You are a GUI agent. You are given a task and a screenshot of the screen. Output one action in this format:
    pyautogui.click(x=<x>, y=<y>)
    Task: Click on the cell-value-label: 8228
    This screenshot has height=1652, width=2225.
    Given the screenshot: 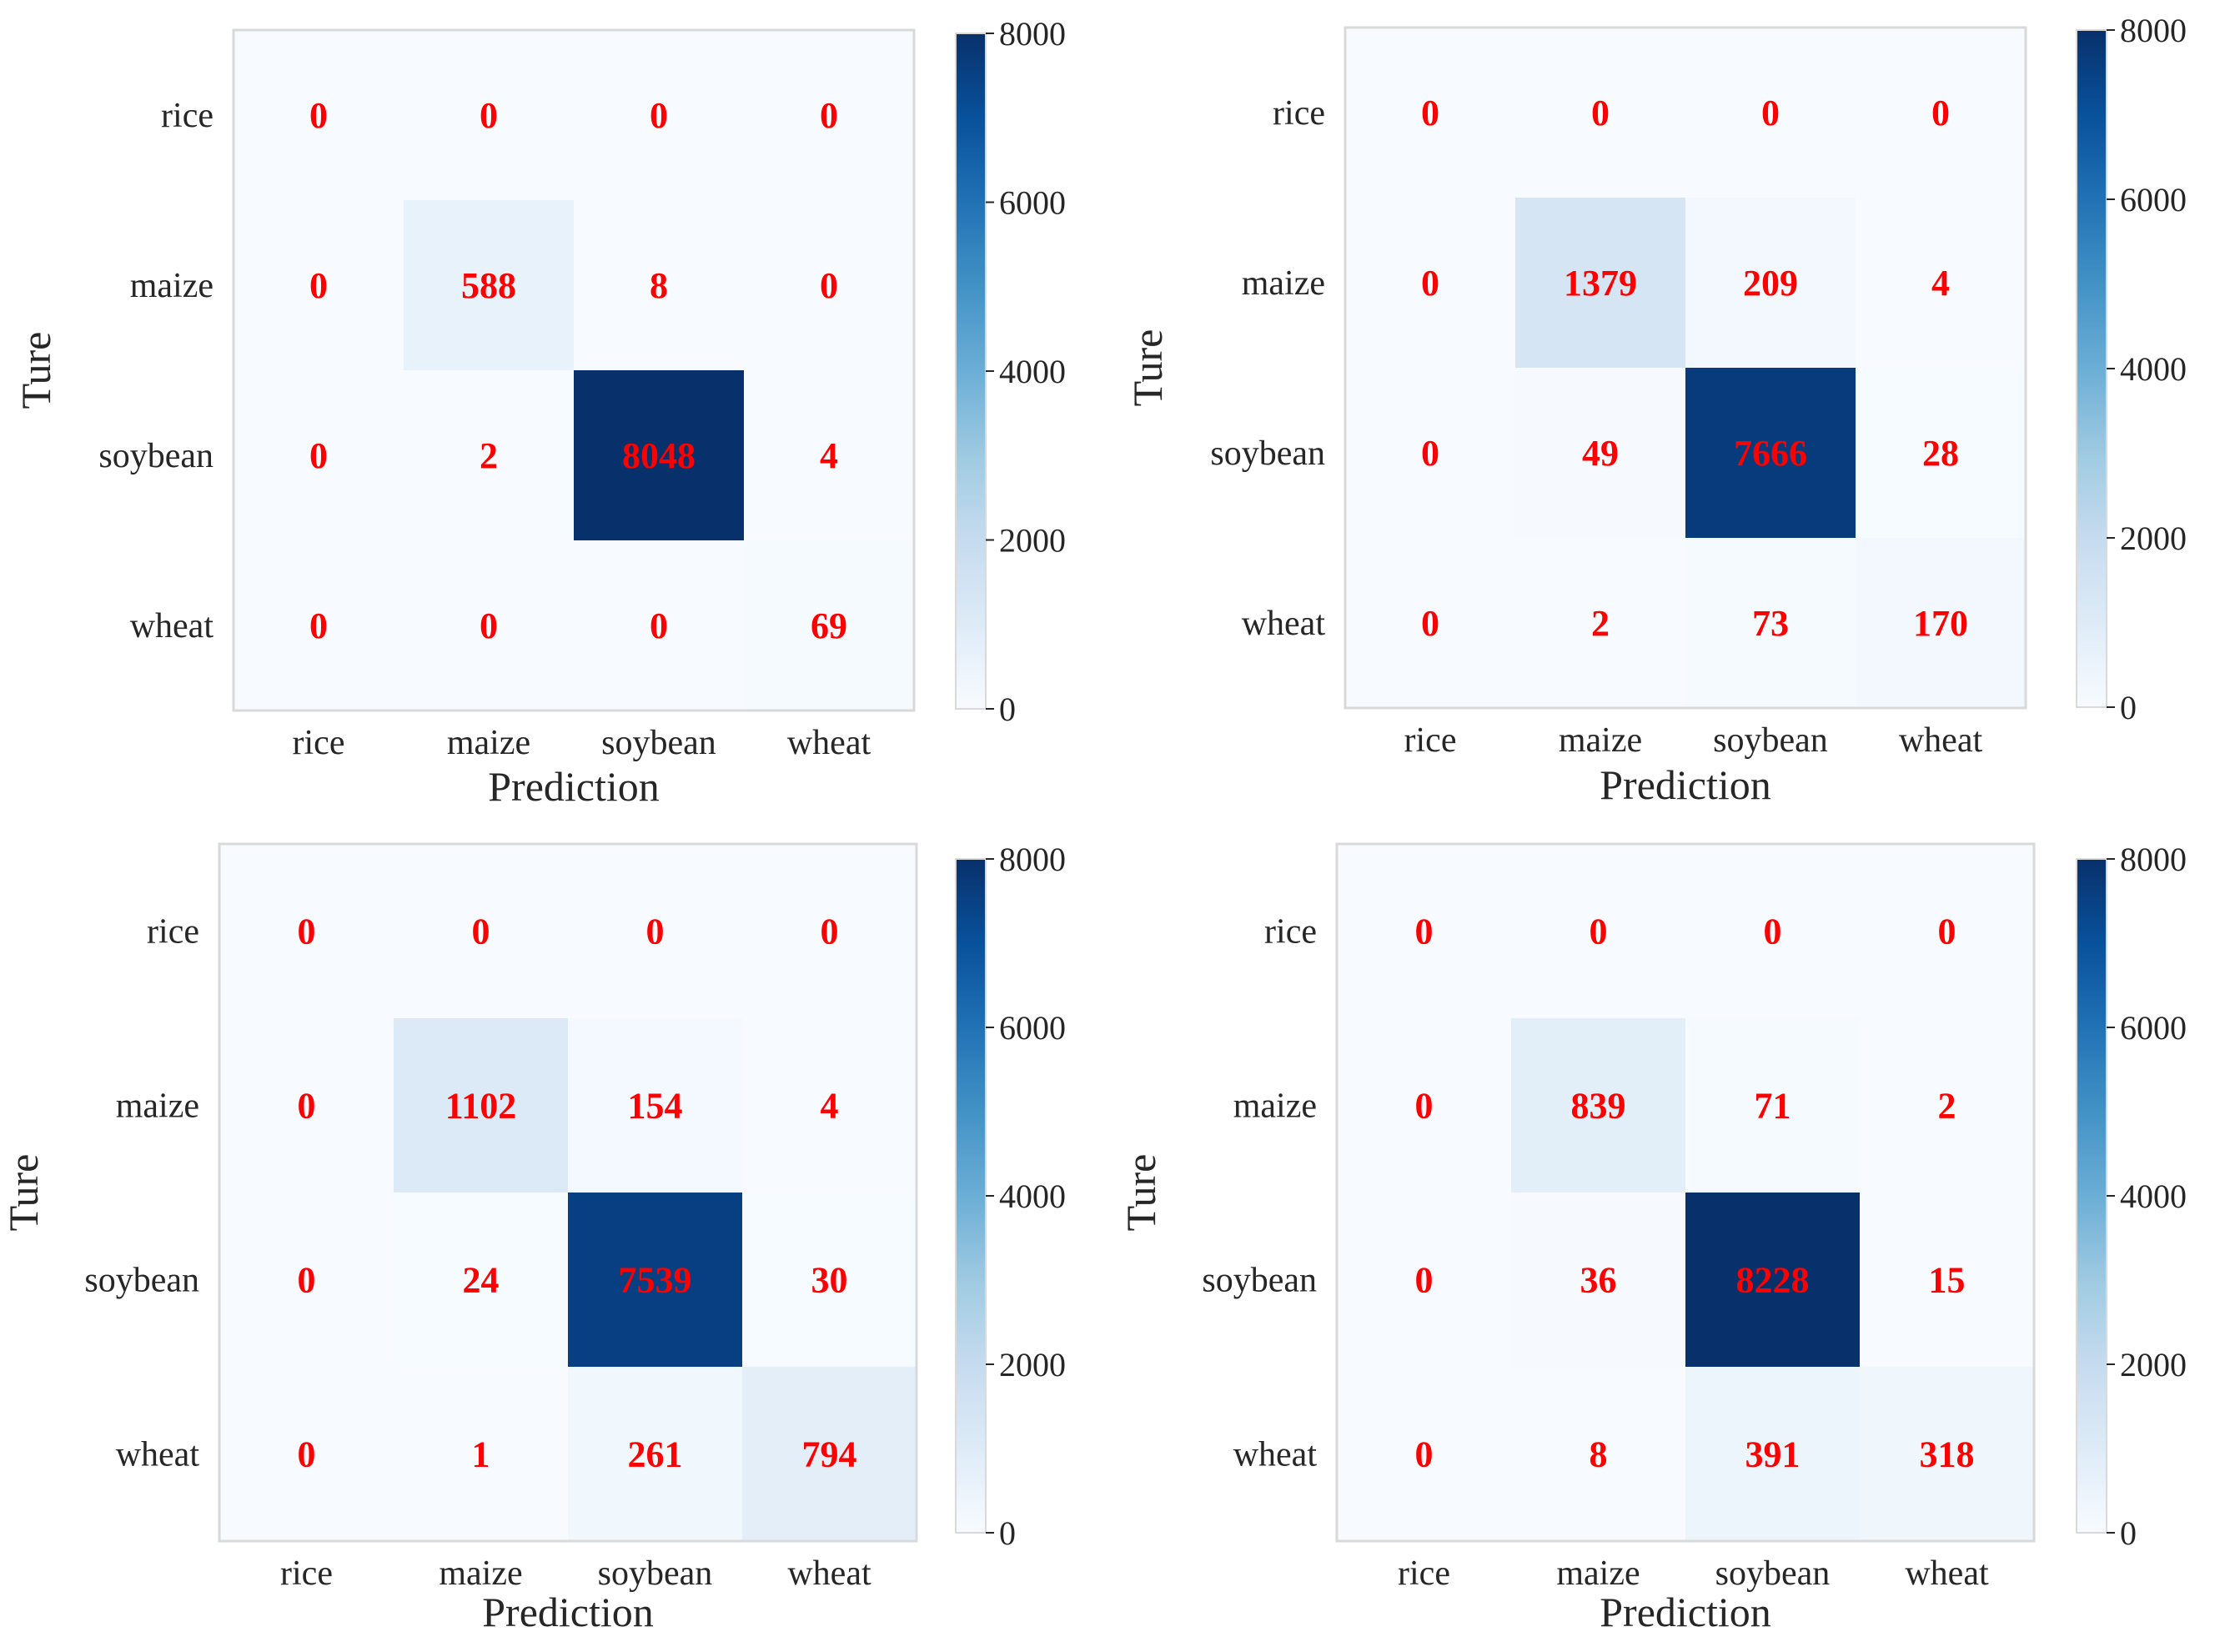 What is the action you would take?
    pyautogui.click(x=1773, y=1280)
    